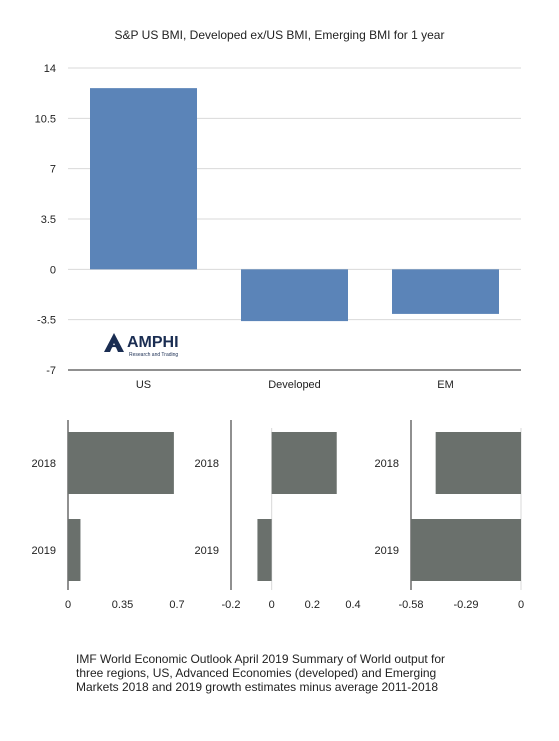  Describe the element at coordinates (114, 342) in the screenshot. I see `amphi-logo-icon` at that location.